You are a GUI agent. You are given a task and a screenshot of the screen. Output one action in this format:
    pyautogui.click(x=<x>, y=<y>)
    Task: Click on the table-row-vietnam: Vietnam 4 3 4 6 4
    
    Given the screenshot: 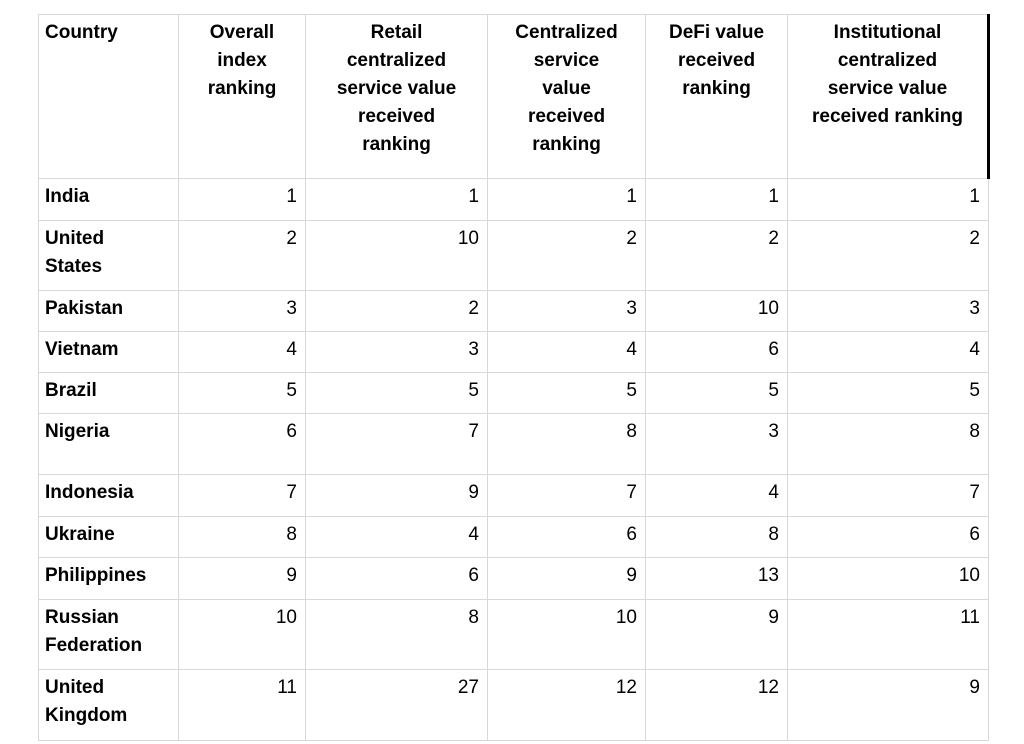 What is the action you would take?
    pyautogui.click(x=513, y=352)
    